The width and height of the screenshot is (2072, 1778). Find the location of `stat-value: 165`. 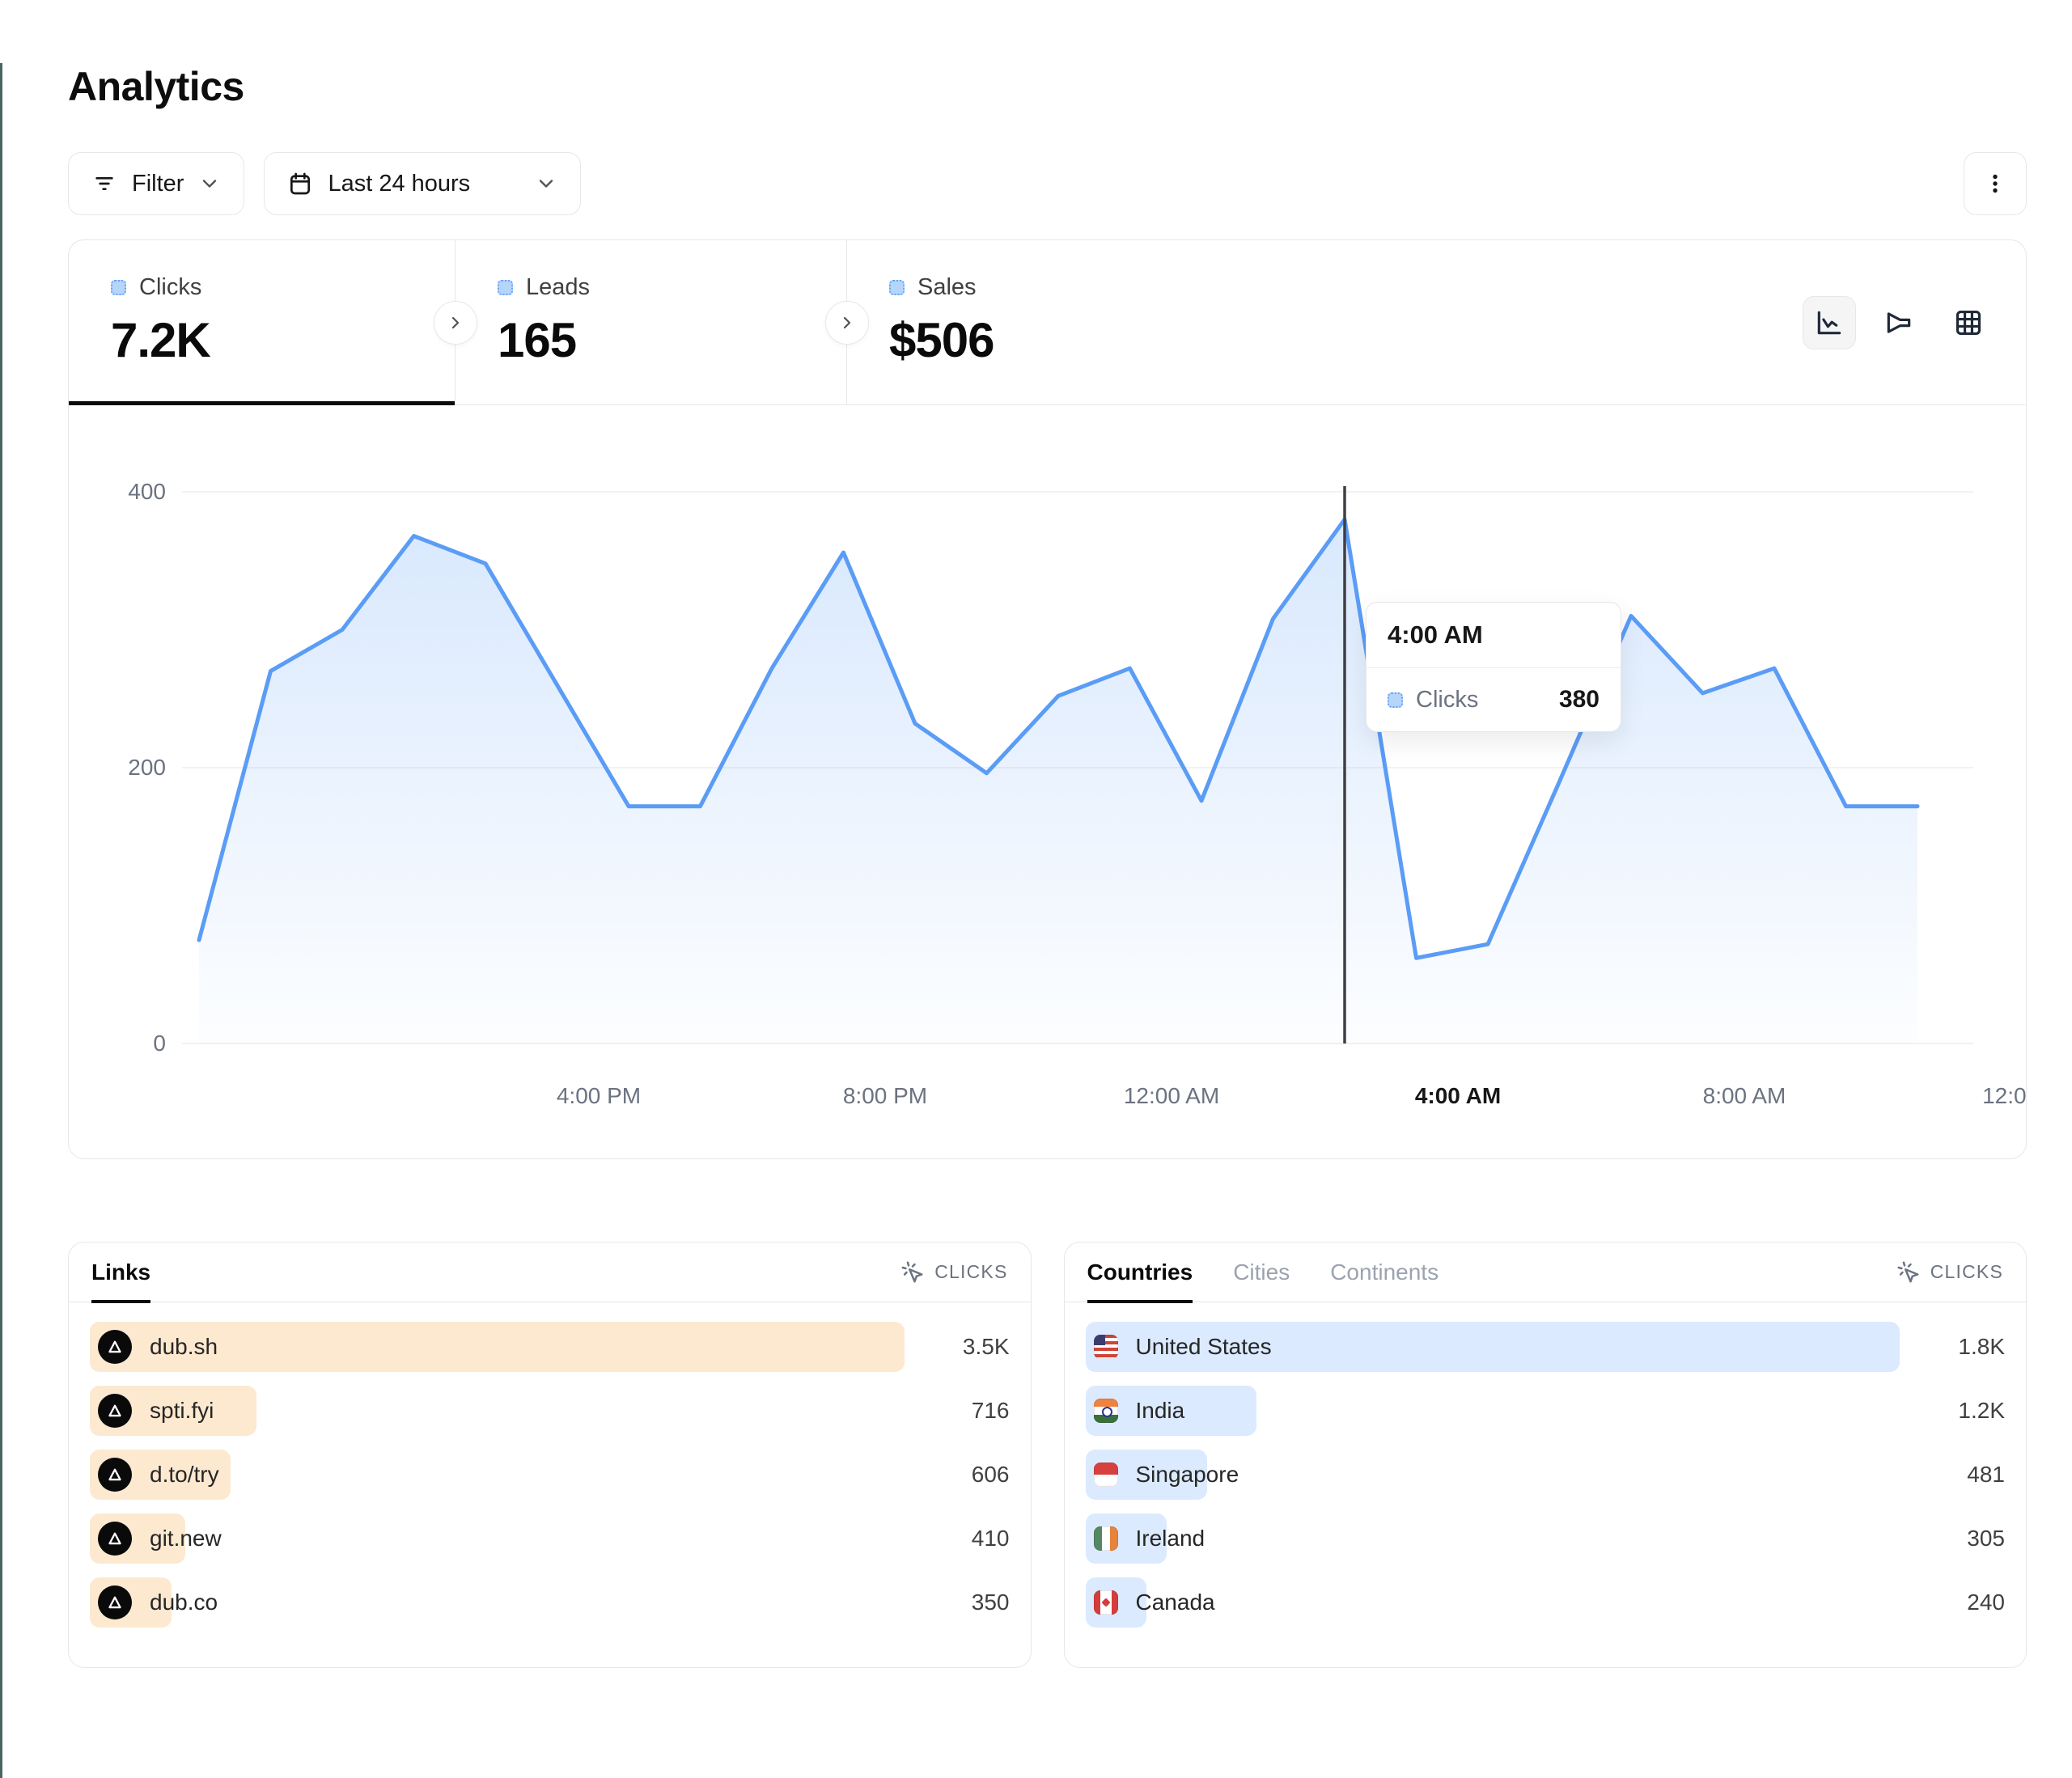

stat-value: 165 is located at coordinates (537, 340).